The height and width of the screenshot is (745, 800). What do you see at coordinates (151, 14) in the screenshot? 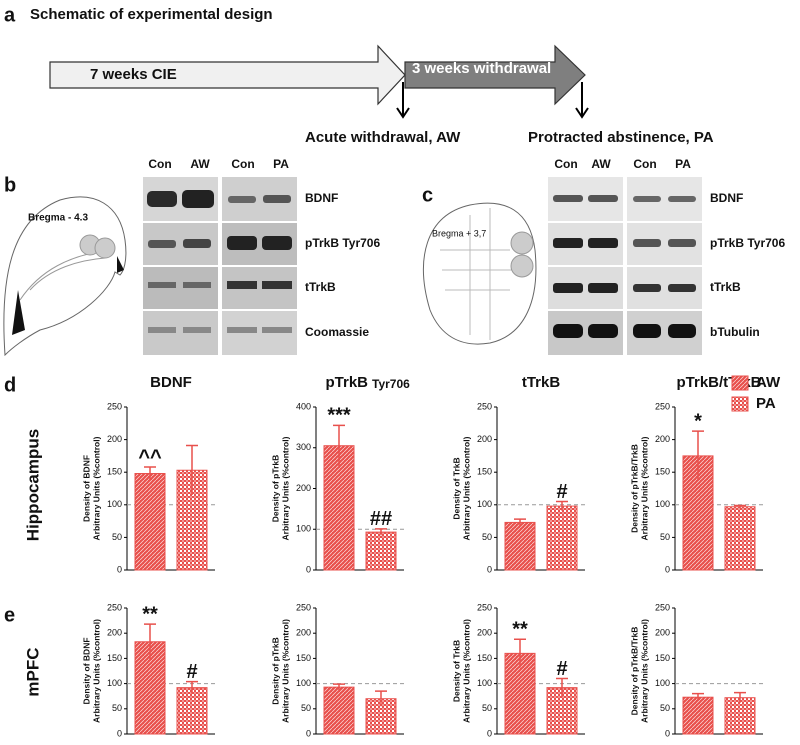
I see `schematic-title: Schematic of experimental design` at bounding box center [151, 14].